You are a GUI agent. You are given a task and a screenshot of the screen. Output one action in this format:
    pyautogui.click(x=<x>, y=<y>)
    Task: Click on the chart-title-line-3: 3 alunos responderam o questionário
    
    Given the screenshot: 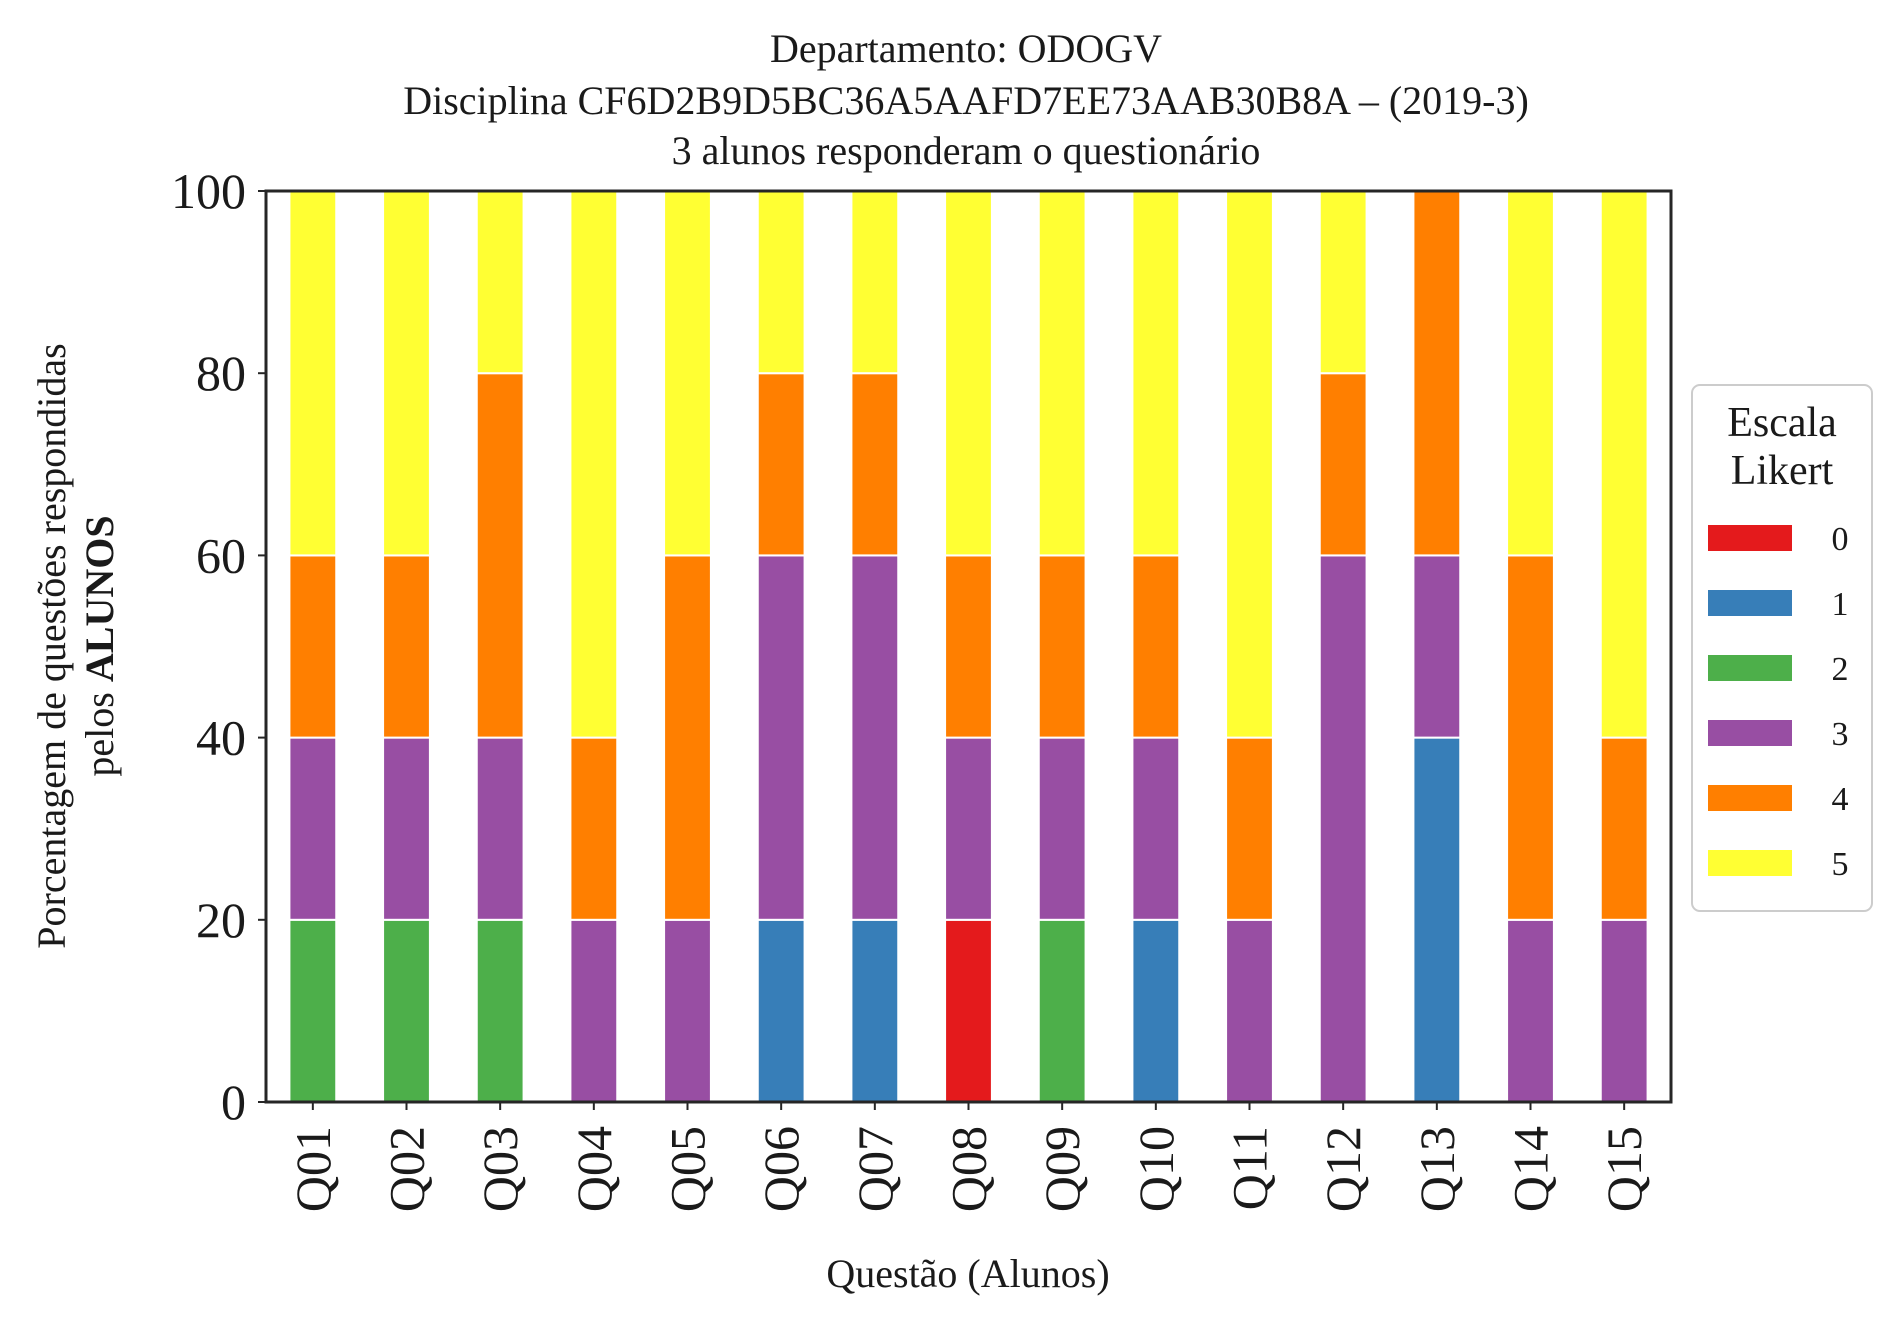 What is the action you would take?
    pyautogui.click(x=966, y=150)
    